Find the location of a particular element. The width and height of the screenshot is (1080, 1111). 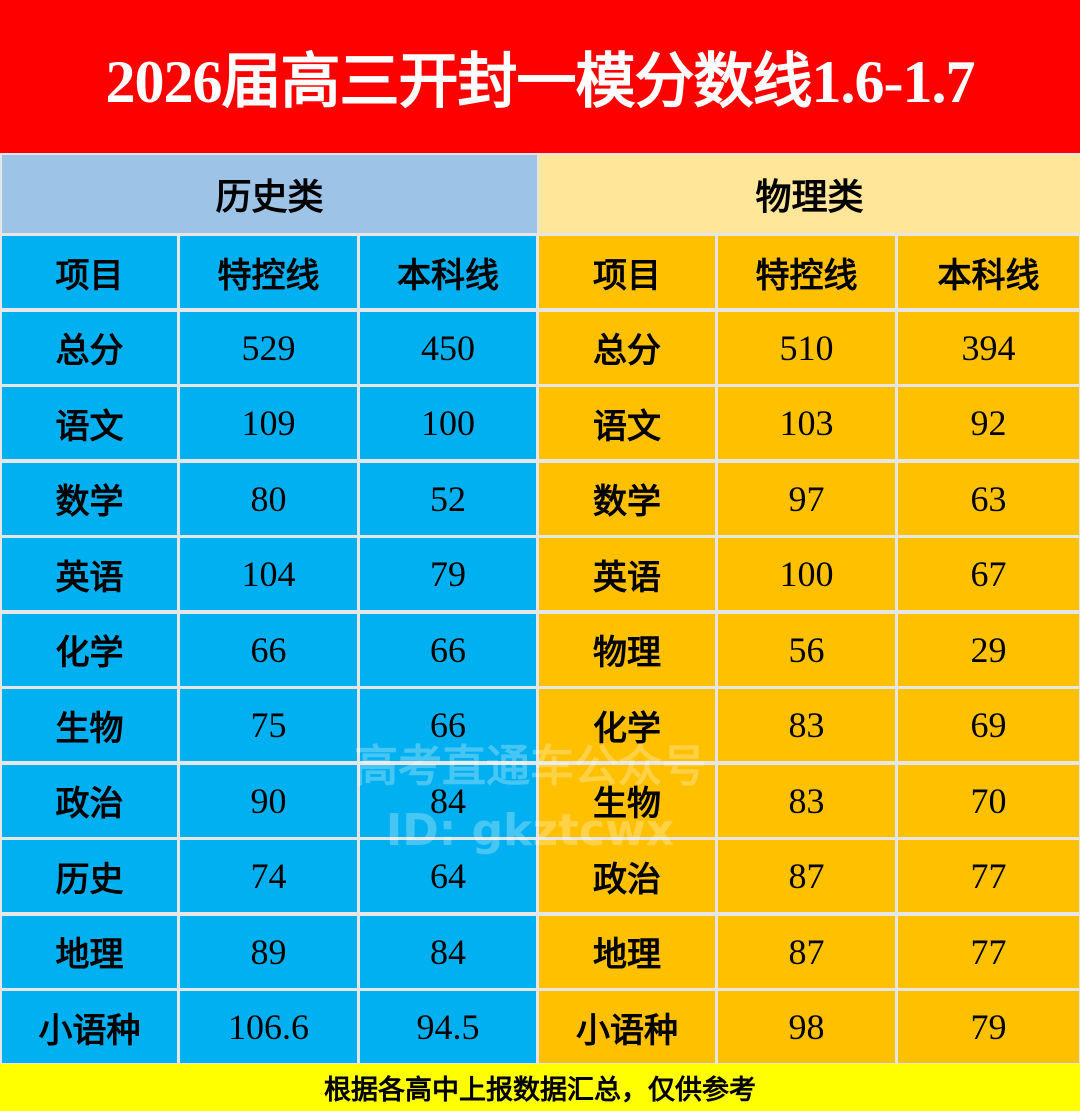

score-cell: 90 is located at coordinates (268, 800).